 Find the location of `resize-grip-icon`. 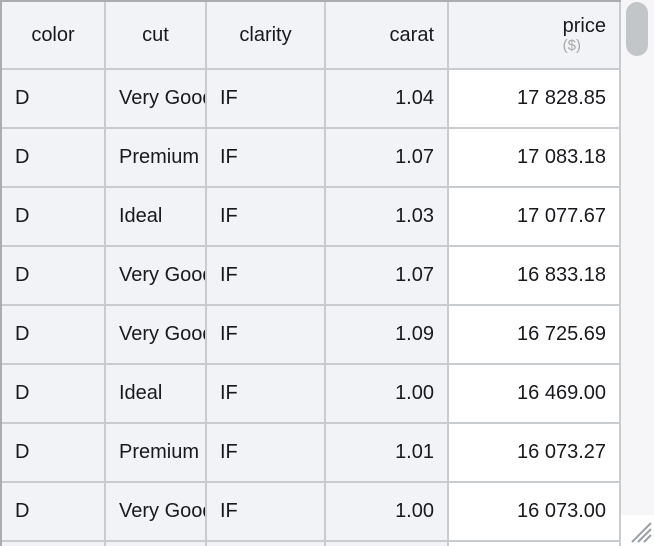

resize-grip-icon is located at coordinates (640, 531).